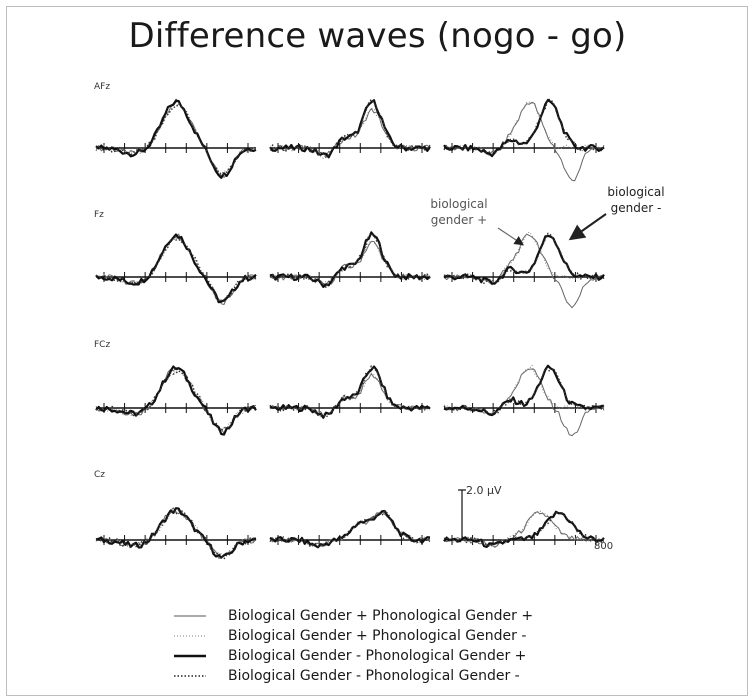 The width and height of the screenshot is (755, 699). What do you see at coordinates (102, 345) in the screenshot?
I see `row-label-fcz: FCz` at bounding box center [102, 345].